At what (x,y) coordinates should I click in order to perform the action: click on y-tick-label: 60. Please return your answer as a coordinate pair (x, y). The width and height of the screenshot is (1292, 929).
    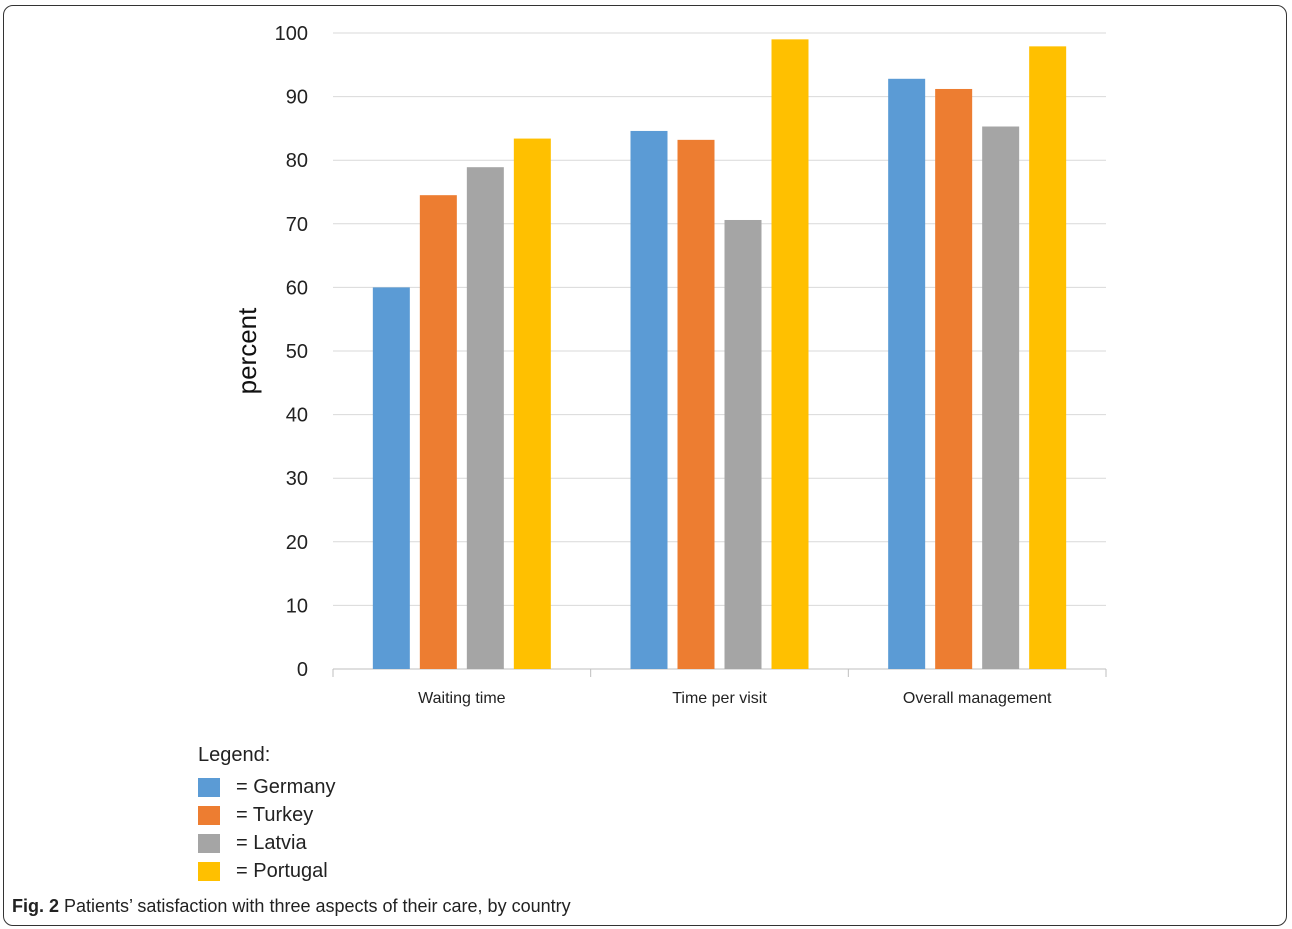
    Looking at the image, I should click on (297, 288).